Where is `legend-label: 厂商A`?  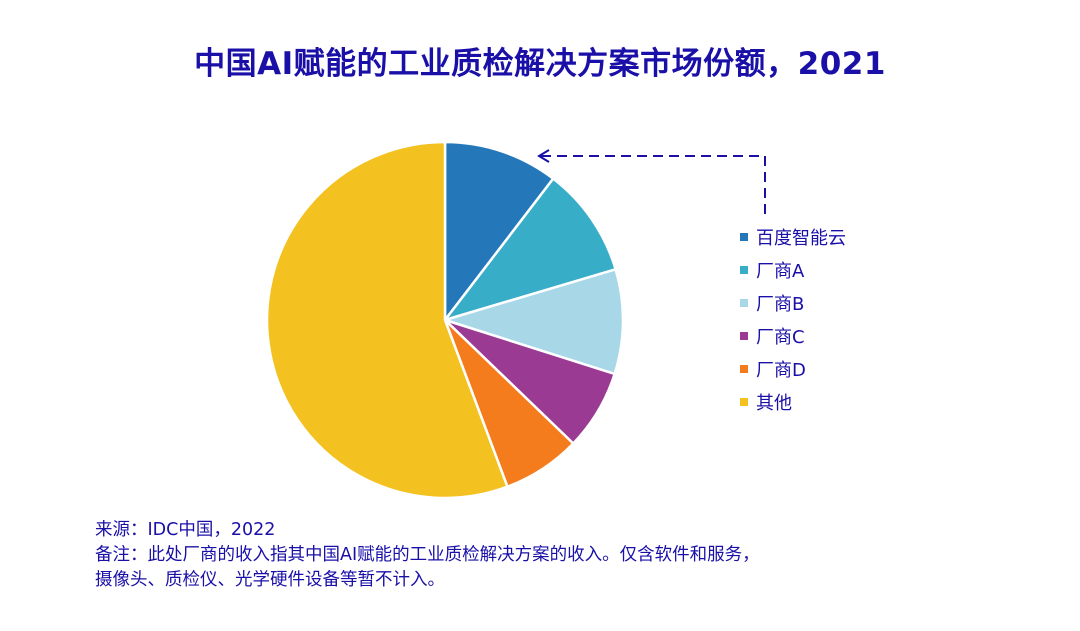
legend-label: 厂商A is located at coordinates (780, 271).